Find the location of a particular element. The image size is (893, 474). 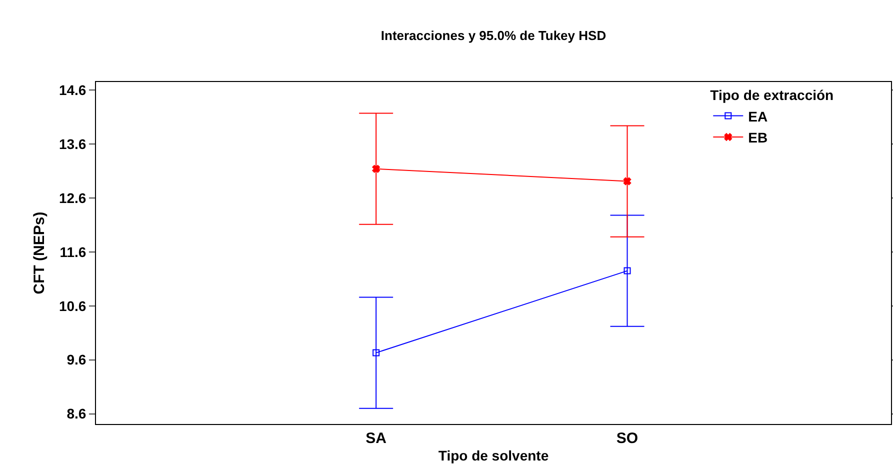

x-axis-title: Tipo de solvente is located at coordinates (493, 455).